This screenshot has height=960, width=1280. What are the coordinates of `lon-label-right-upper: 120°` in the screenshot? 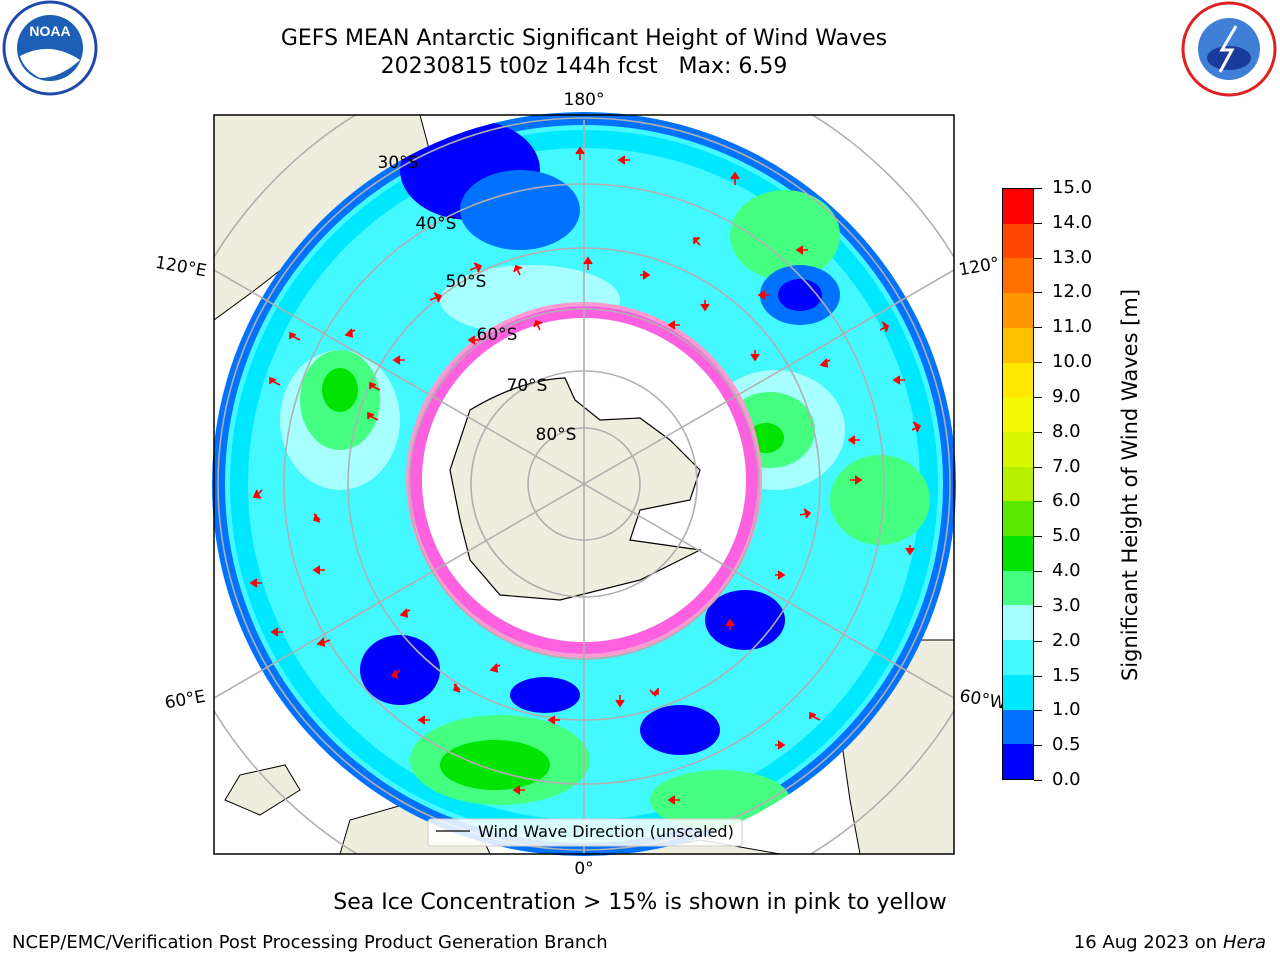 It's located at (979, 267).